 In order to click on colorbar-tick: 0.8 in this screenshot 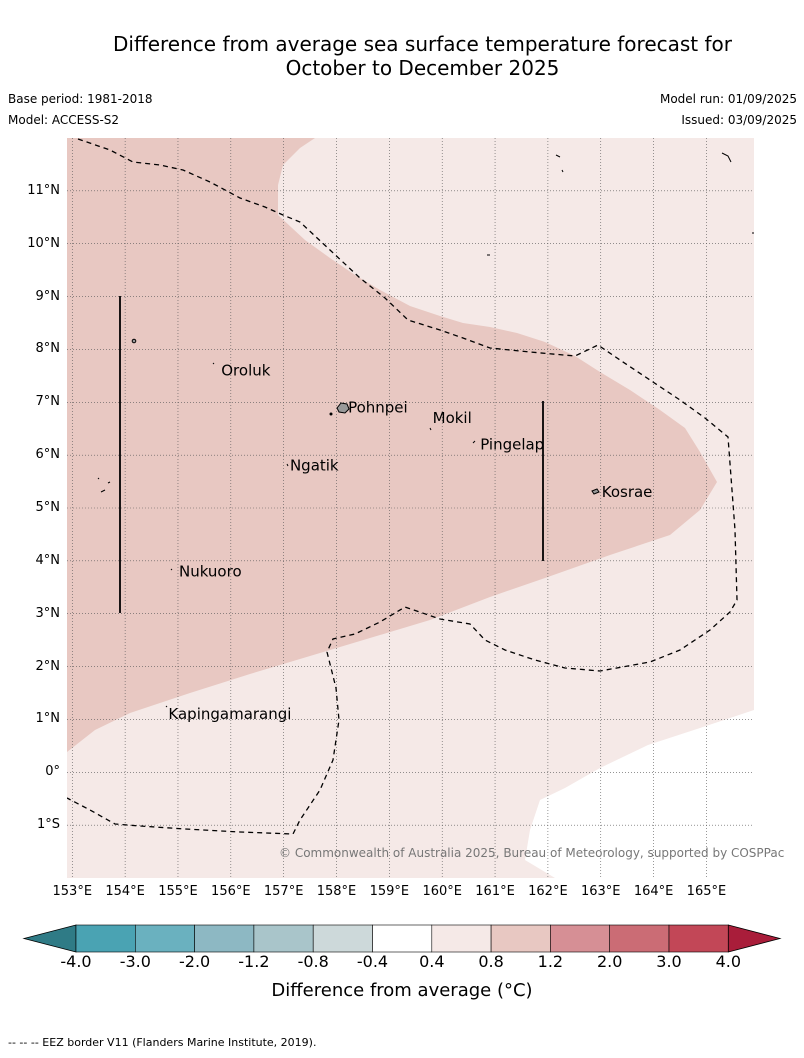, I will do `click(491, 961)`.